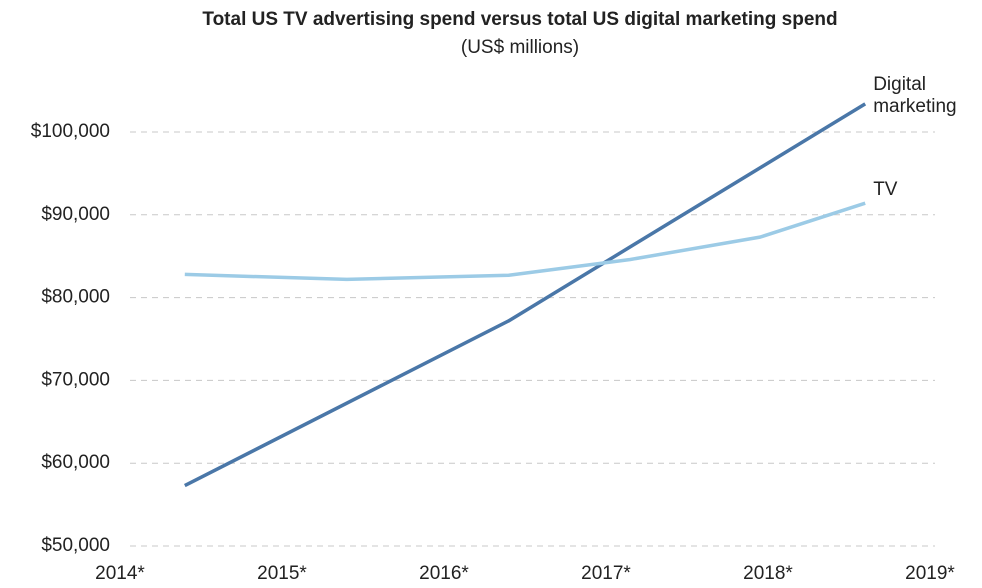  What do you see at coordinates (930, 573) in the screenshot?
I see `x-tick-label: 2019*` at bounding box center [930, 573].